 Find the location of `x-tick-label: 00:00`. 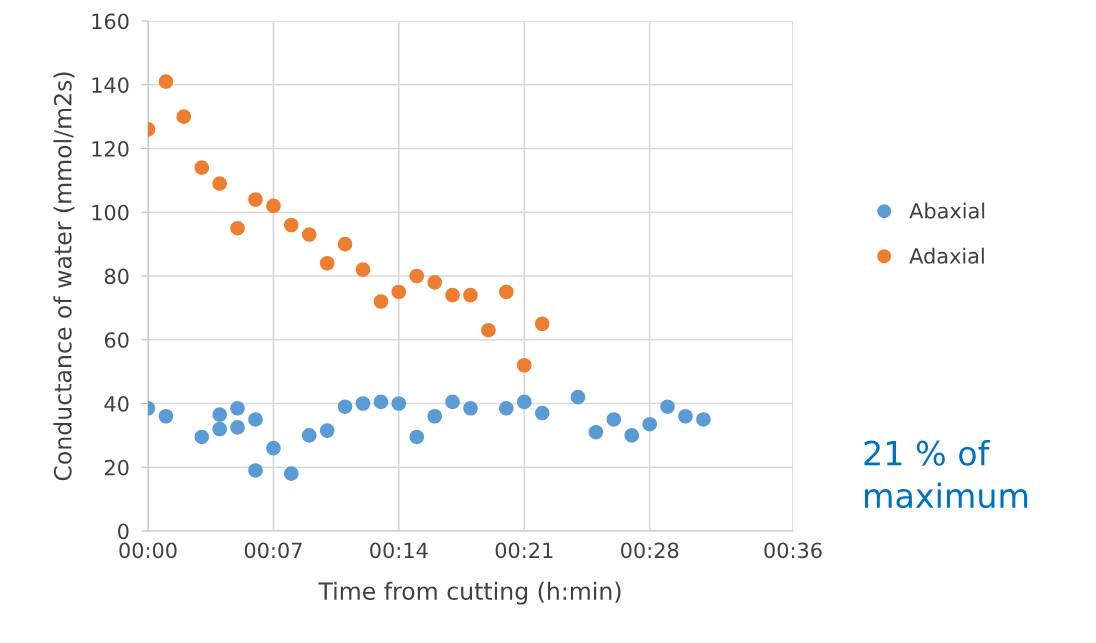

x-tick-label: 00:00 is located at coordinates (148, 550).